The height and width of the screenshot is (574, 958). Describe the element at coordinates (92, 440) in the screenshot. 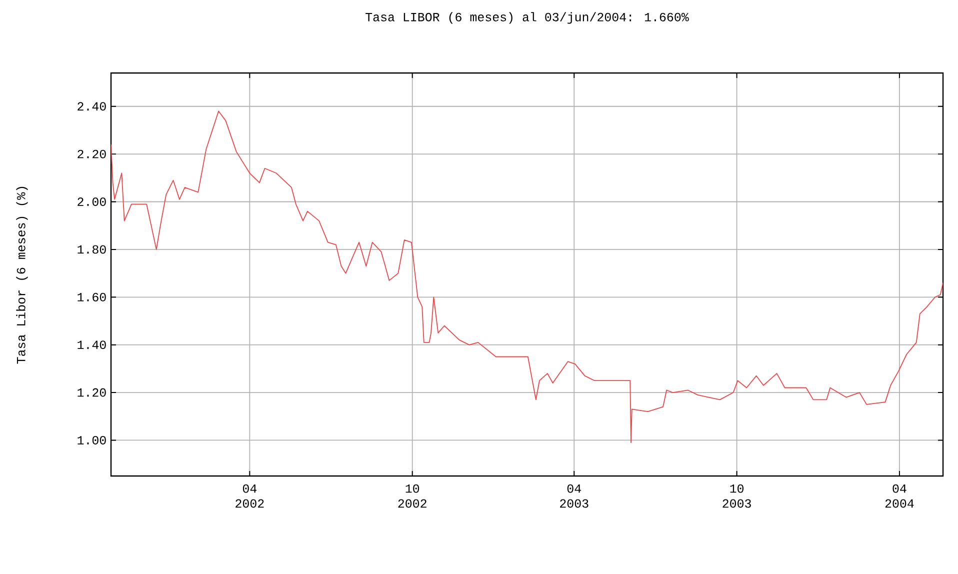

I see `y-tick-label: 1.00` at that location.